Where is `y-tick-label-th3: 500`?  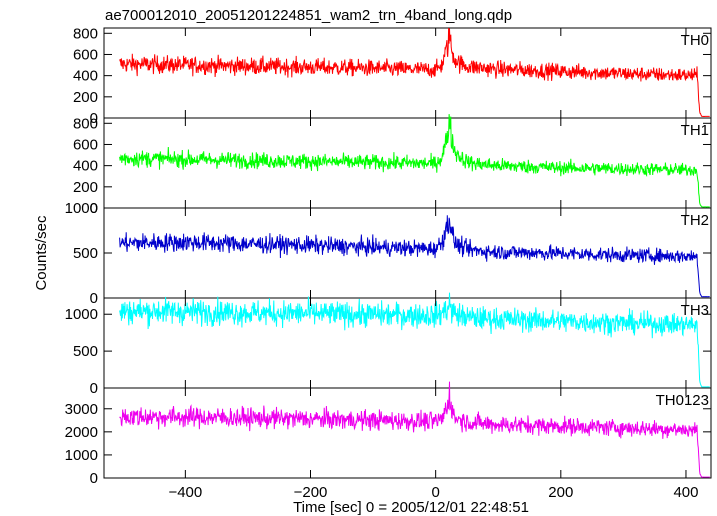 y-tick-label-th3: 500 is located at coordinates (85, 351).